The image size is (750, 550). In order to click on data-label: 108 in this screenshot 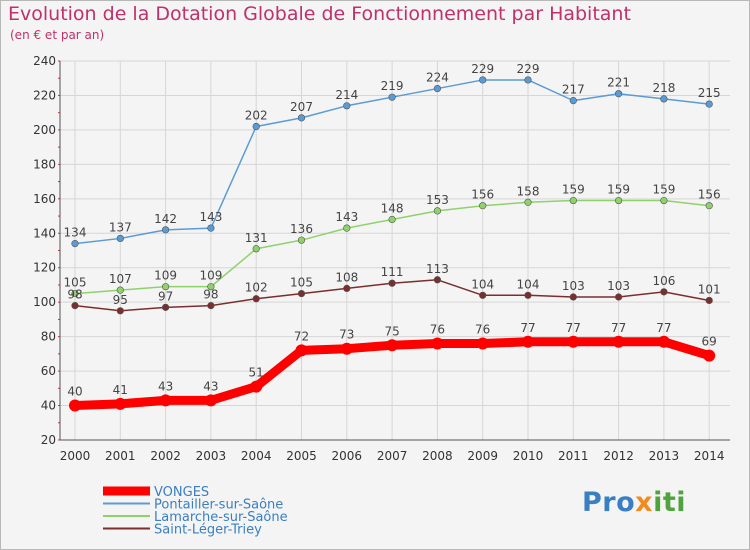, I will do `click(346, 277)`.